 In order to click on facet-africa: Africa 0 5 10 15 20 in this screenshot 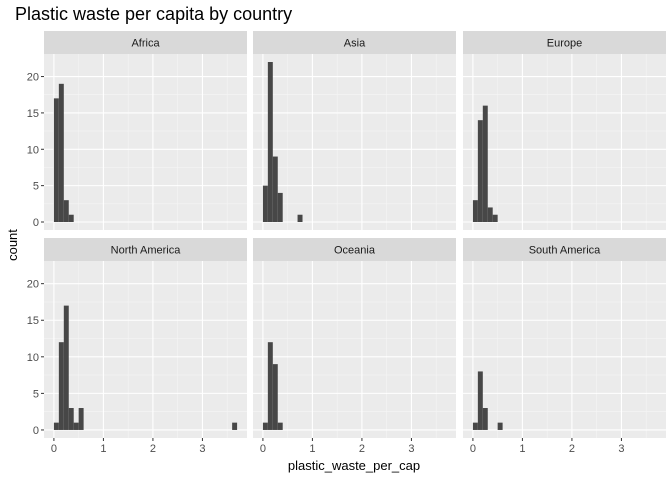, I will do `click(137, 130)`.